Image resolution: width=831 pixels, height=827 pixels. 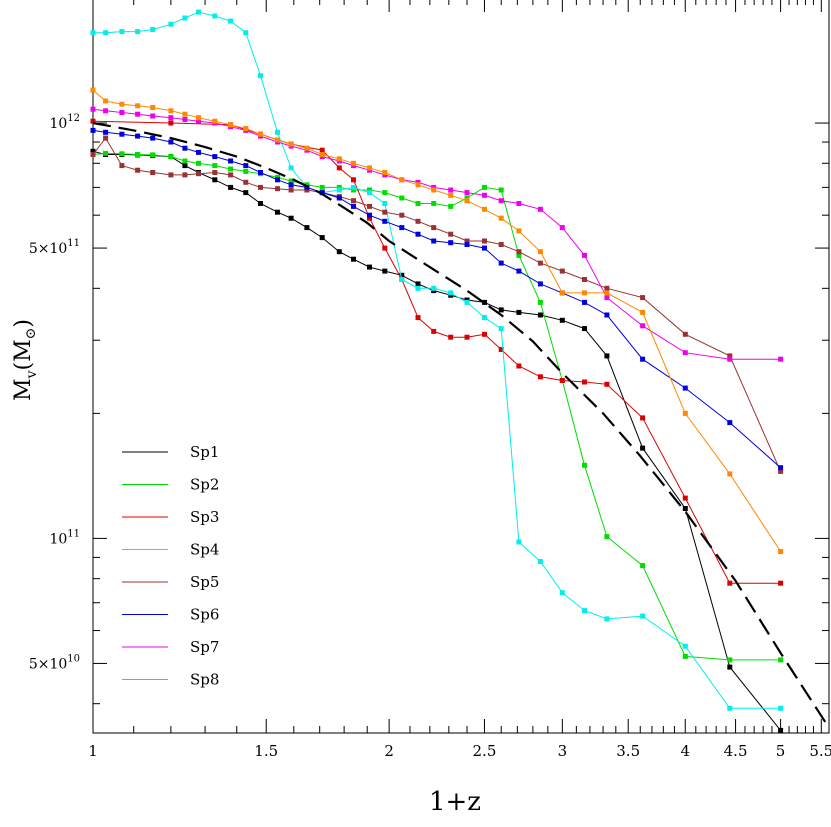 I want to click on x-tick-label: 4, so click(x=685, y=751).